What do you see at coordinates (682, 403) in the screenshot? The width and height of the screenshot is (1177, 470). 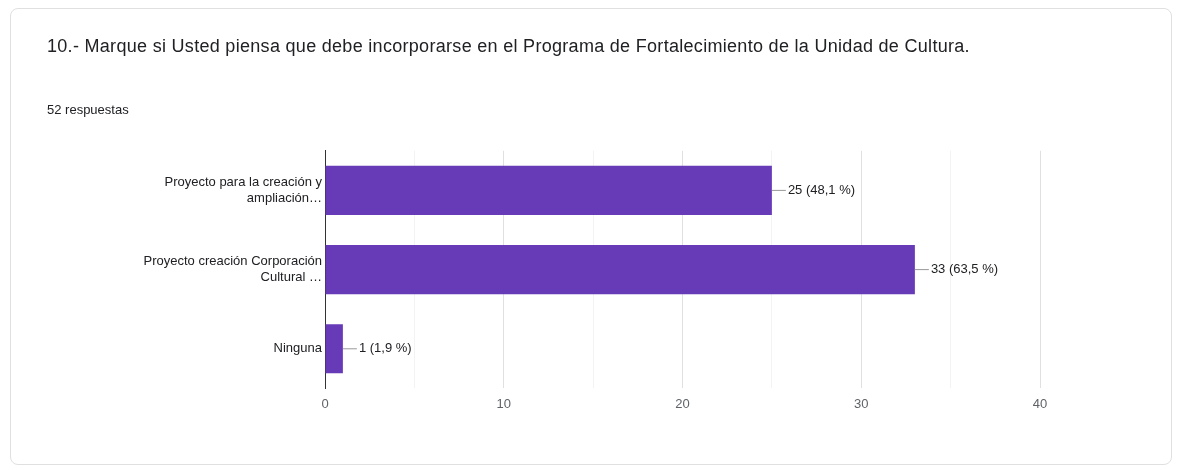 I see `x-tick-label: 20` at bounding box center [682, 403].